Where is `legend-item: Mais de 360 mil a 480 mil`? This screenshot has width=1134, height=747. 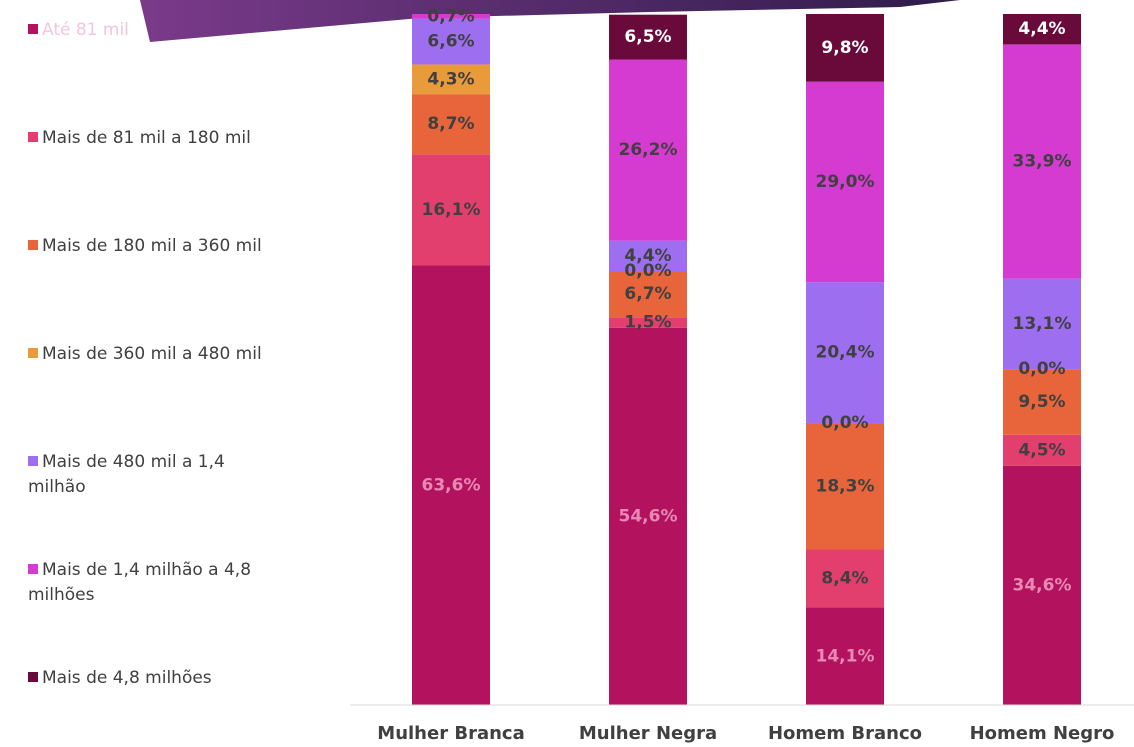 legend-item: Mais de 360 mil a 480 mil is located at coordinates (153, 354).